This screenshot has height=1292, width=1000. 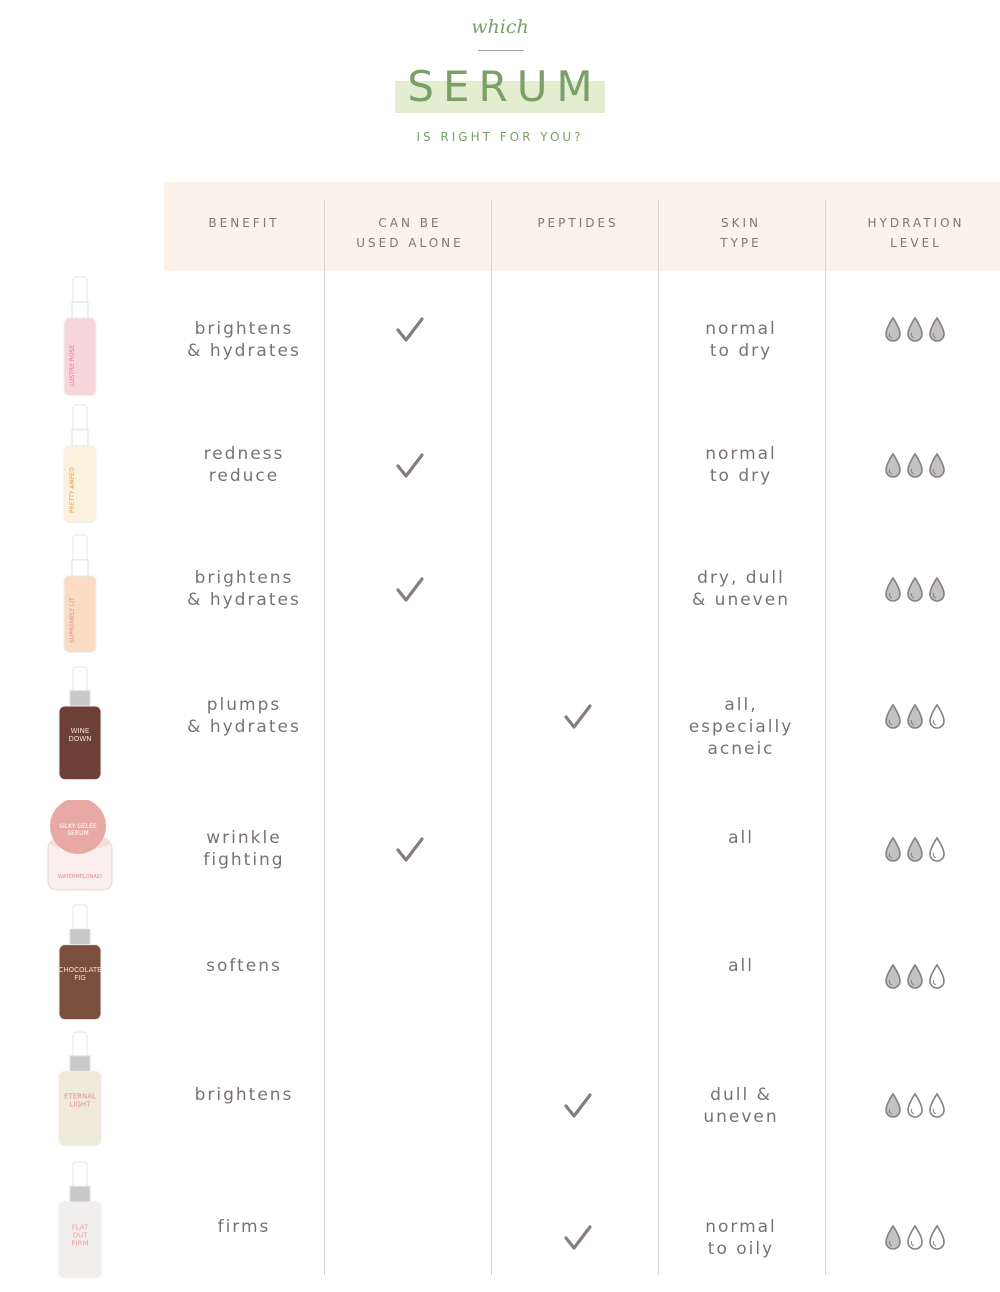 I want to click on svg-text: FIRM, so click(x=80, y=1244).